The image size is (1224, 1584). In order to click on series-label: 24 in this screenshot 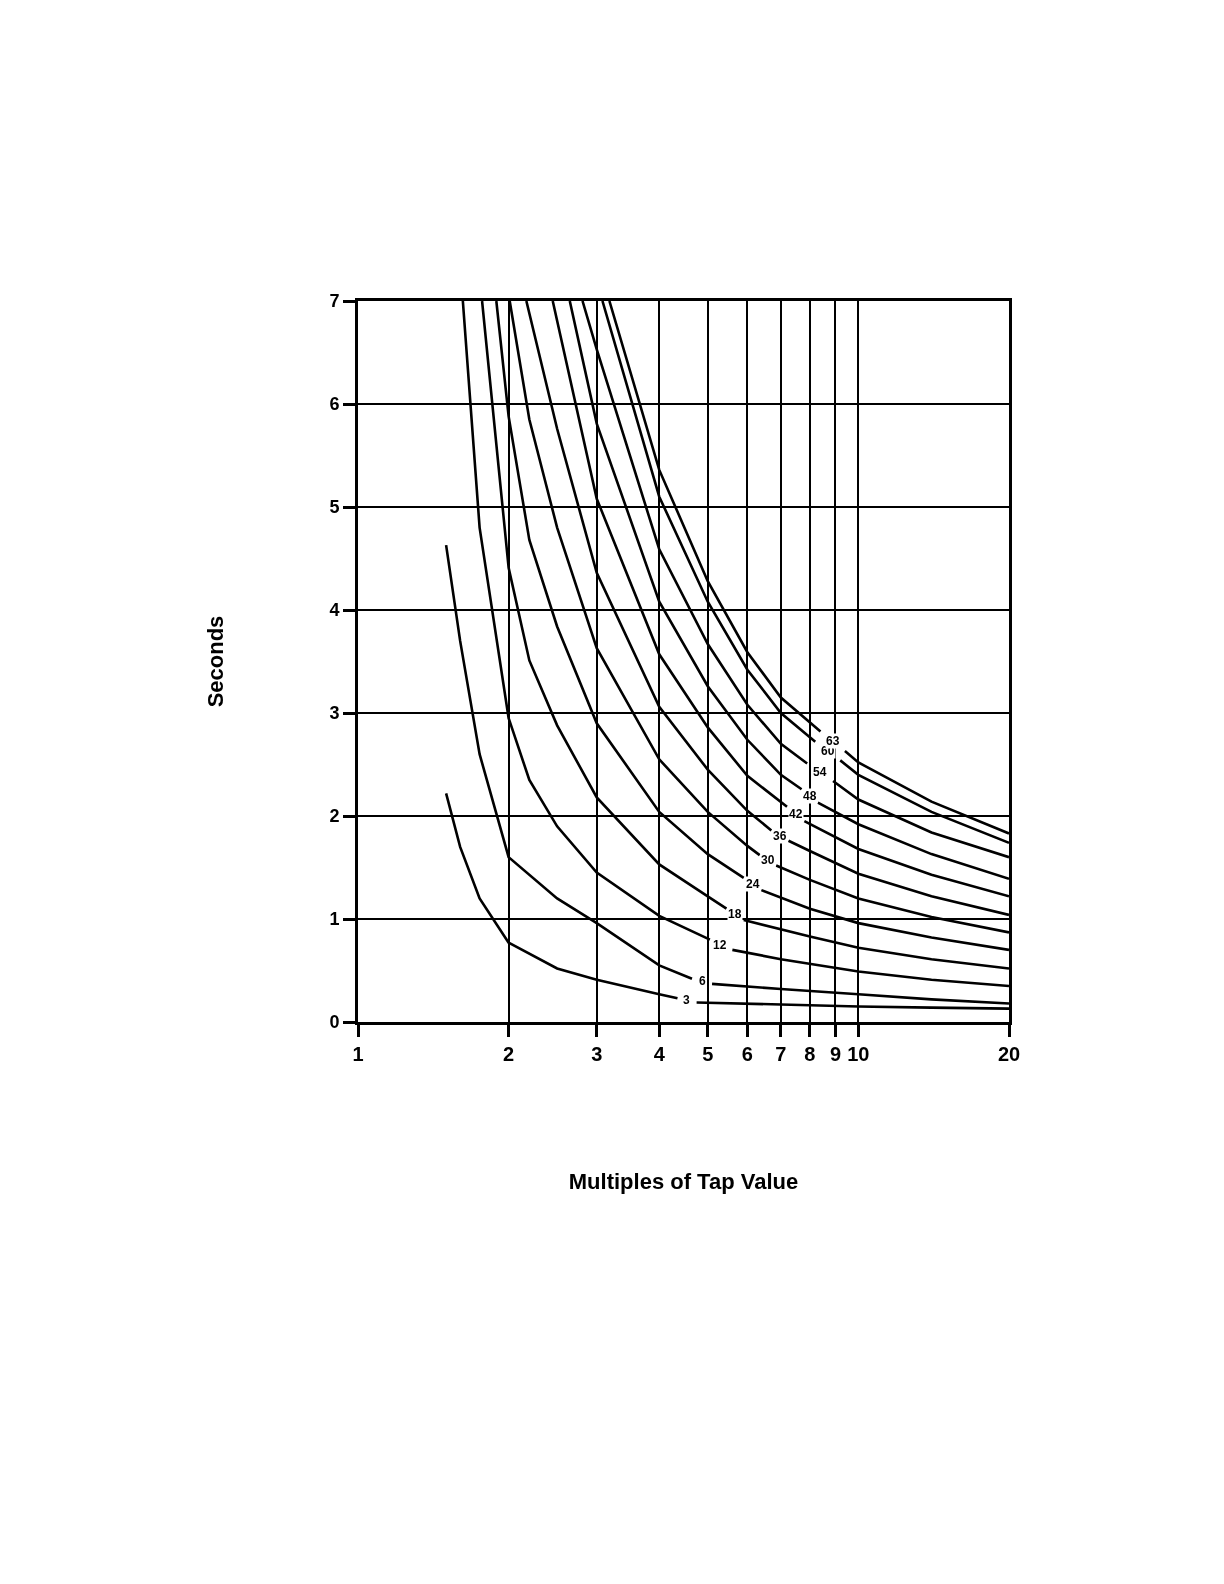, I will do `click(753, 884)`.